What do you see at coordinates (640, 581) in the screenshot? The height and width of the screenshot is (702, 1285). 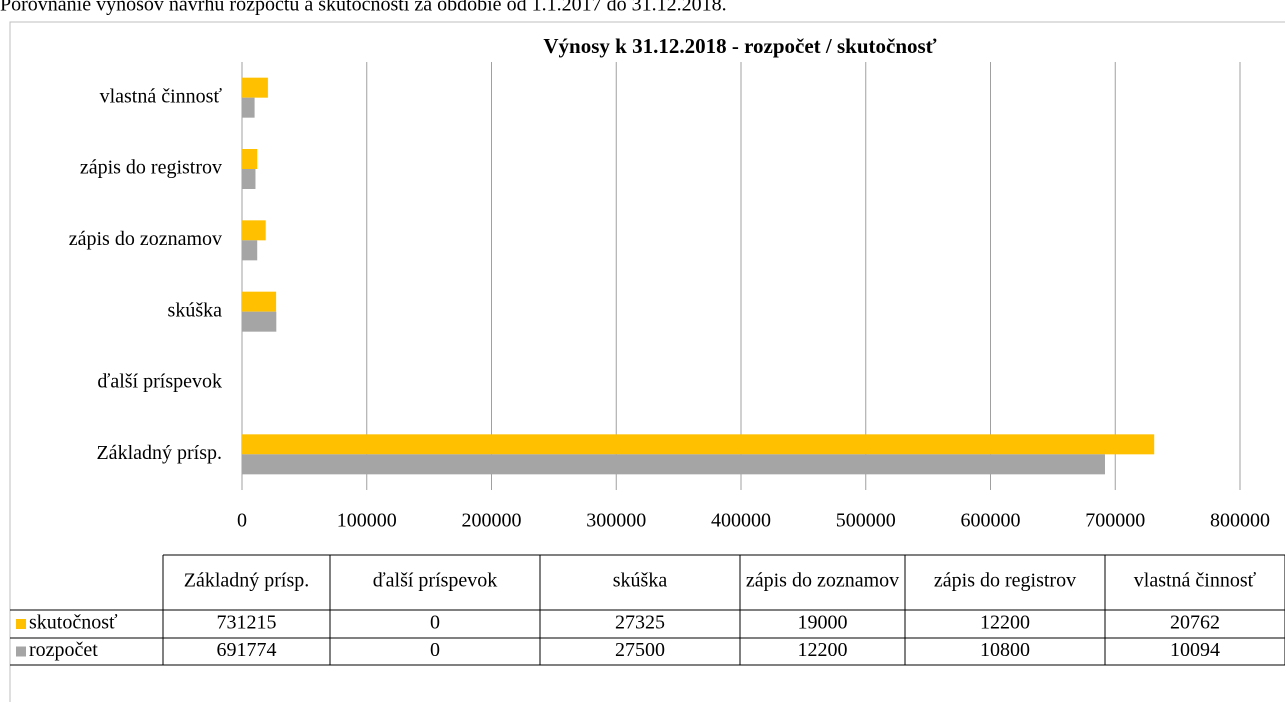 I see `table-header: skúška` at bounding box center [640, 581].